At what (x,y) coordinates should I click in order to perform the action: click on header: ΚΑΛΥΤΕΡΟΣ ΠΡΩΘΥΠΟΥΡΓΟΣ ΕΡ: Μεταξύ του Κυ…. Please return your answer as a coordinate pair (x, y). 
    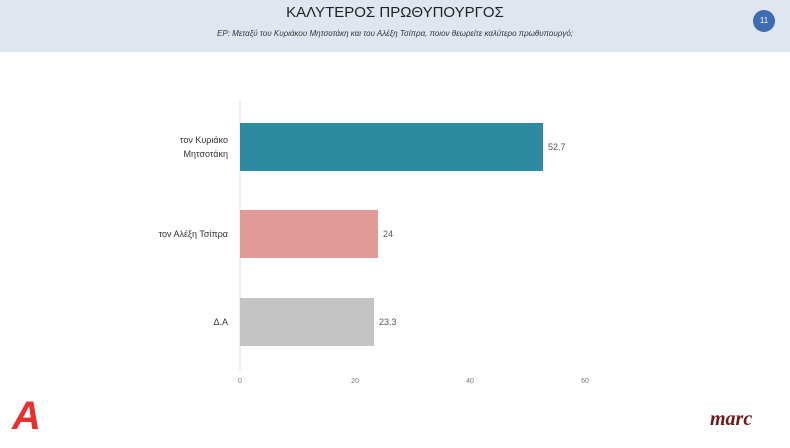
    Looking at the image, I should click on (395, 26).